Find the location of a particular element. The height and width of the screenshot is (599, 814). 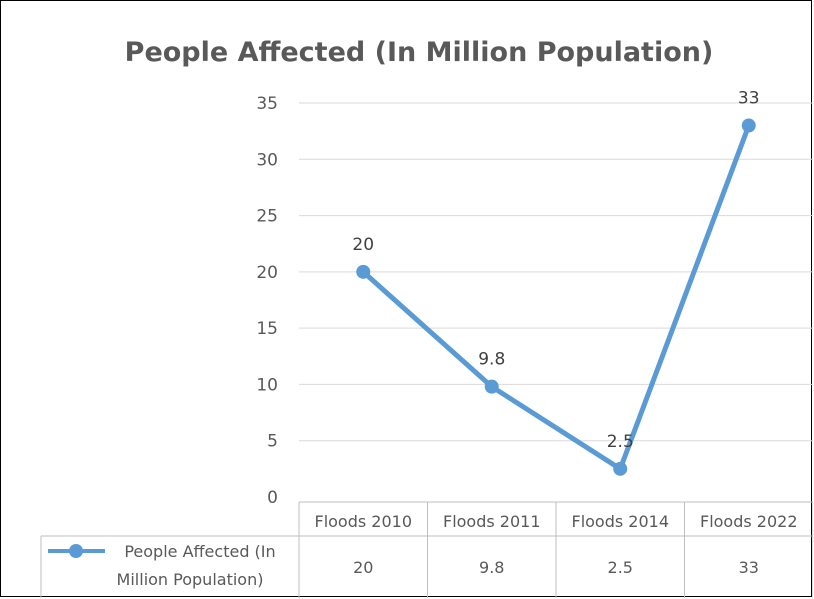

legend-label-line1: People Affected (In is located at coordinates (199, 551).